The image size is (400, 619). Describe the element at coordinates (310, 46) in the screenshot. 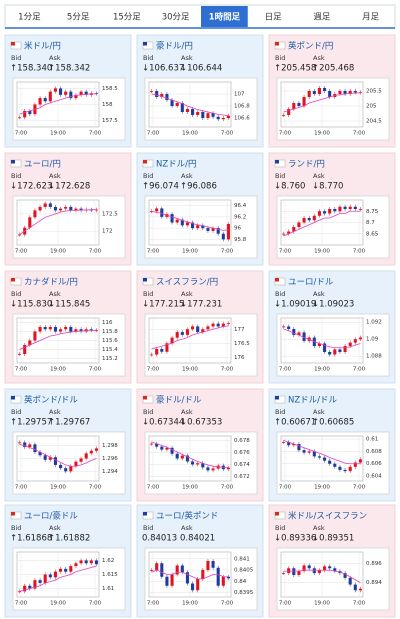

I see `pair-name: 英ポンド/円` at that location.